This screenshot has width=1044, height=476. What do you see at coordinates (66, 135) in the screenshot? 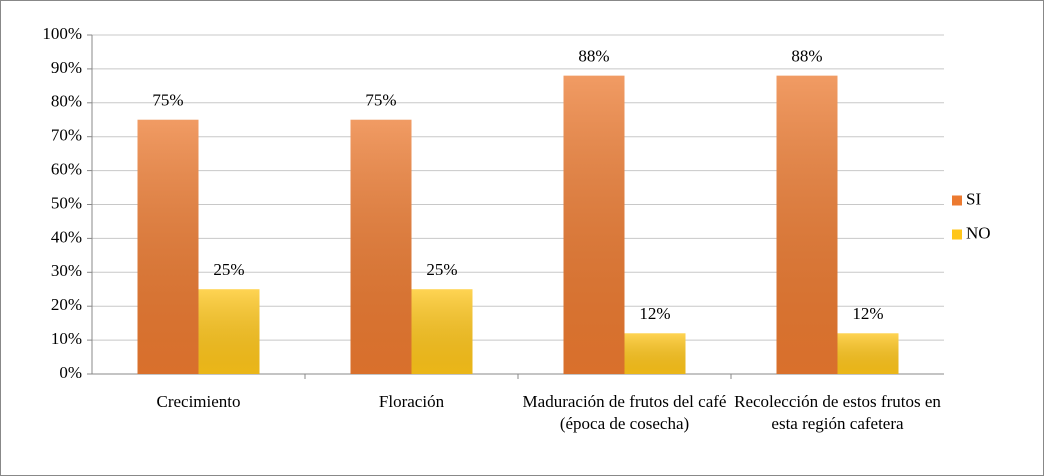
I see `y-tick-label: 70%` at bounding box center [66, 135].